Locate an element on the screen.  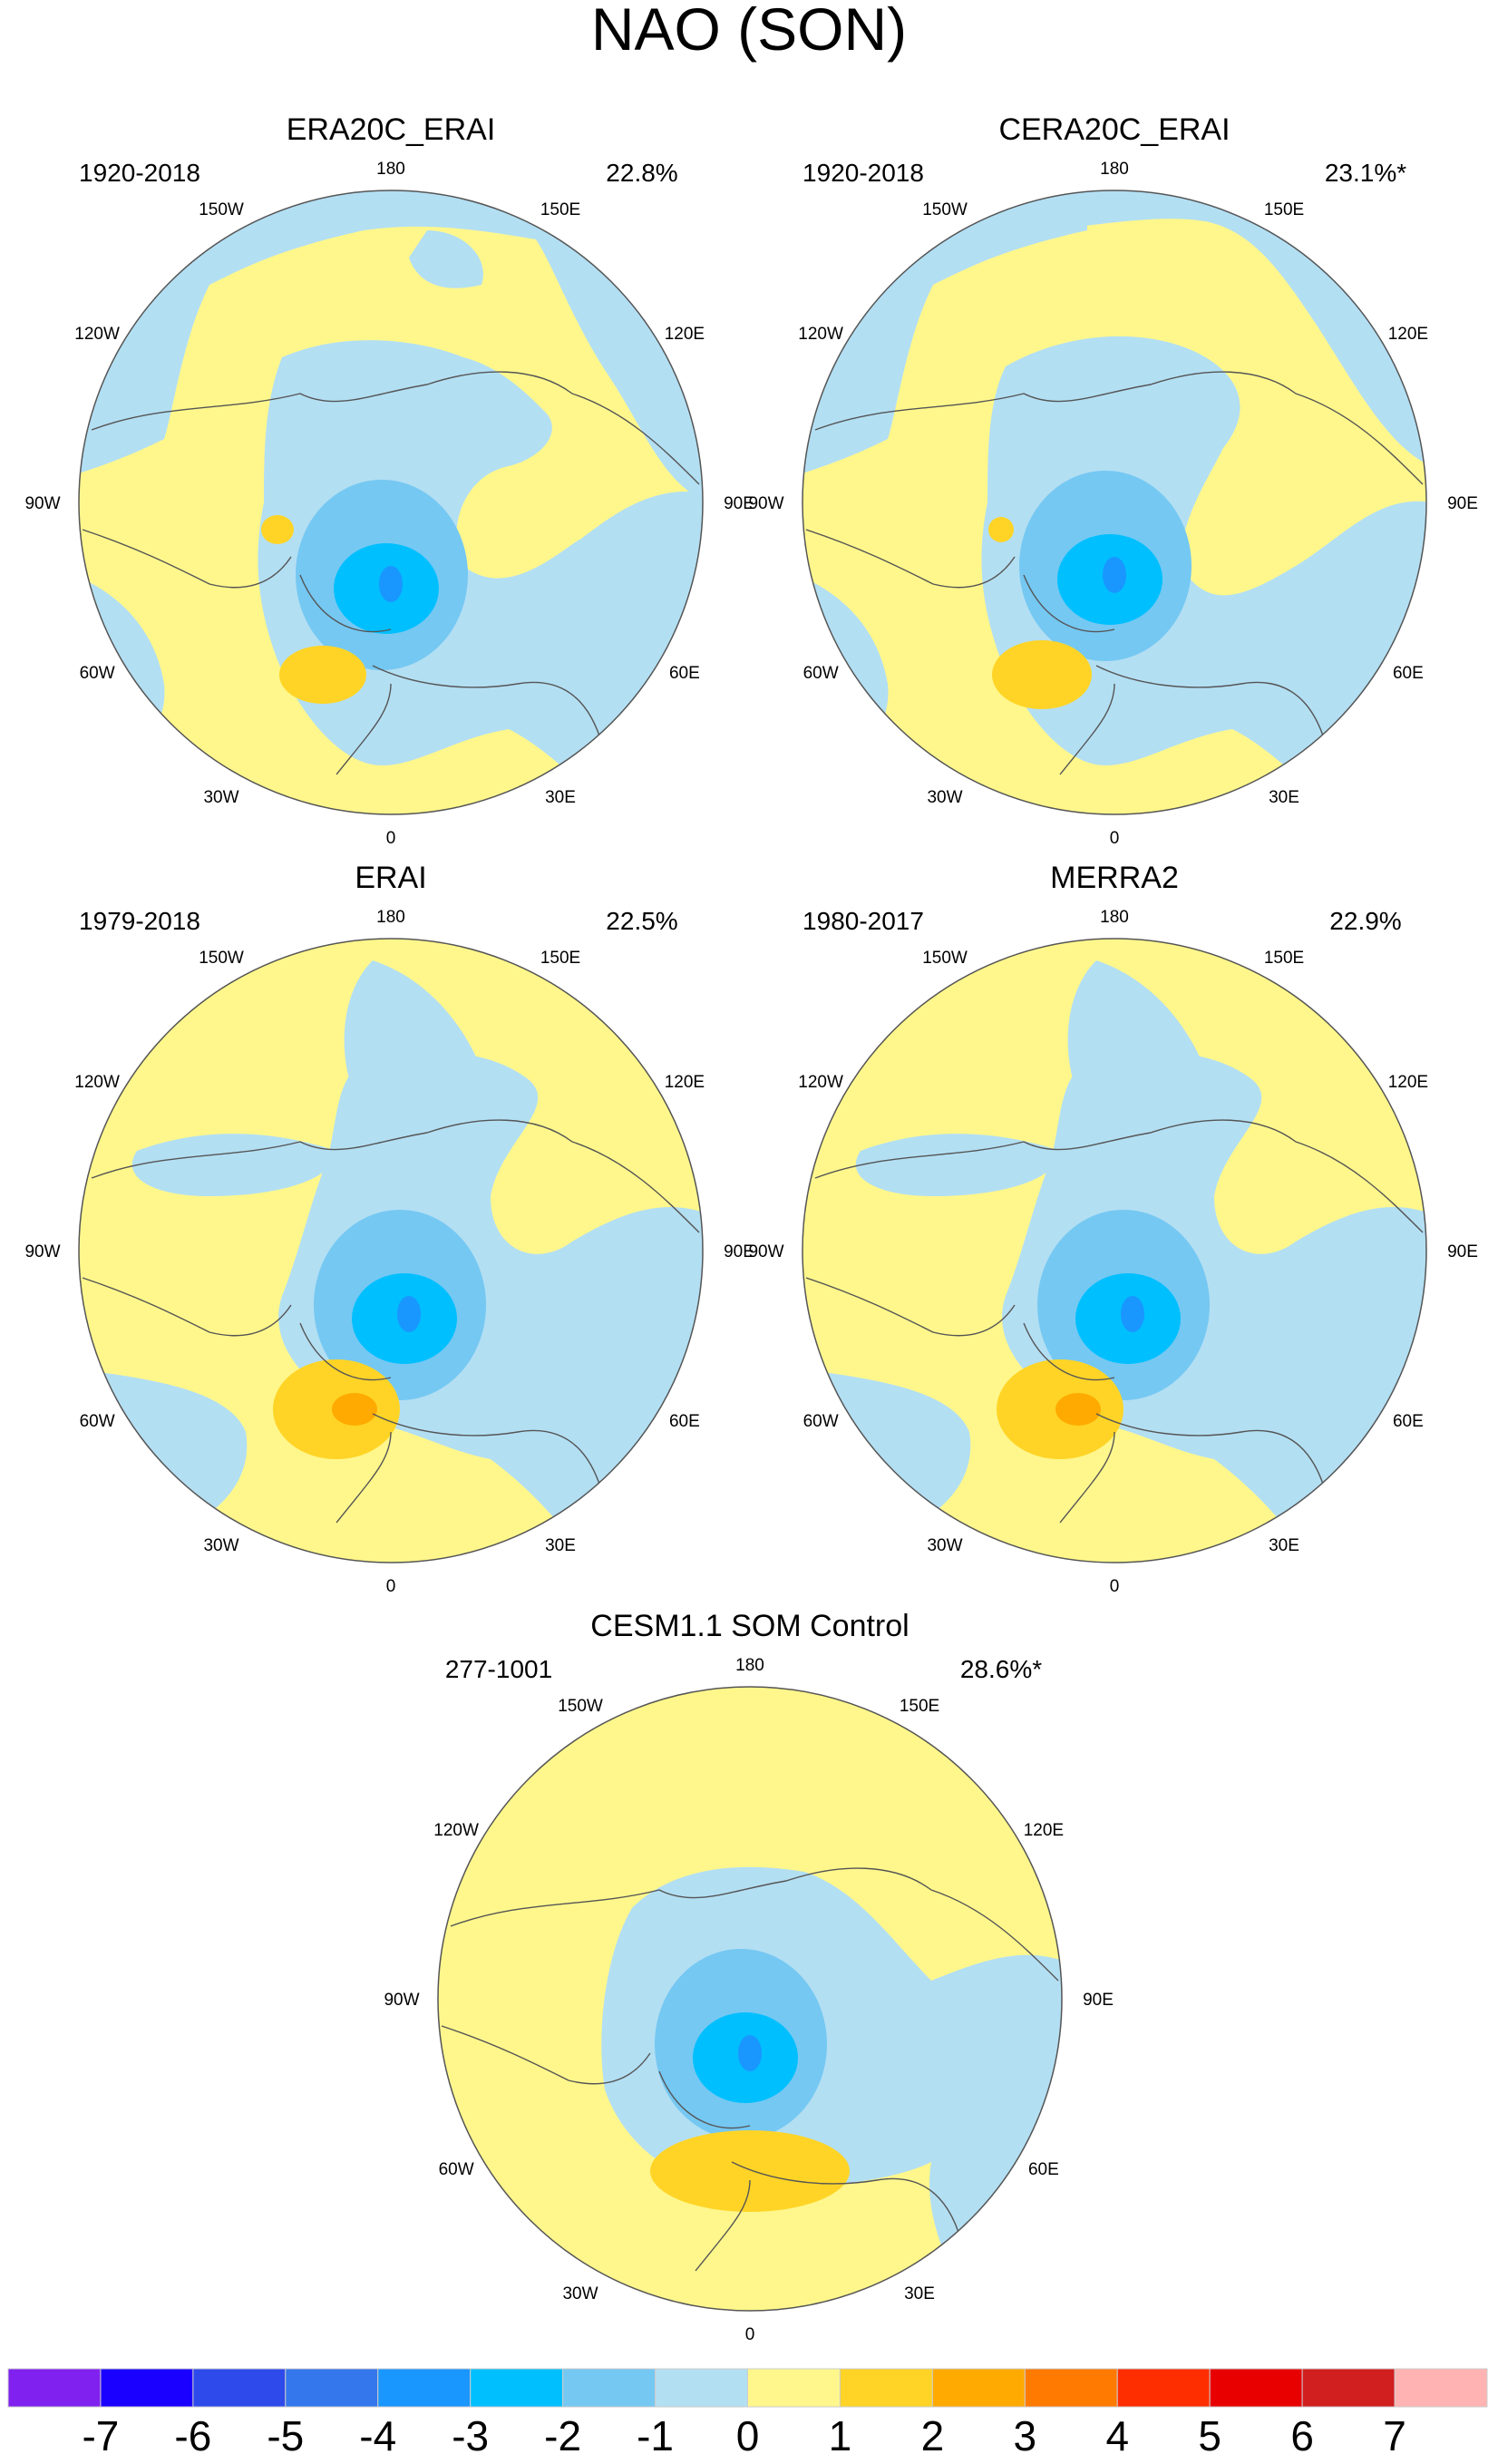
panel-title: MERRA2 is located at coordinates (1114, 878).